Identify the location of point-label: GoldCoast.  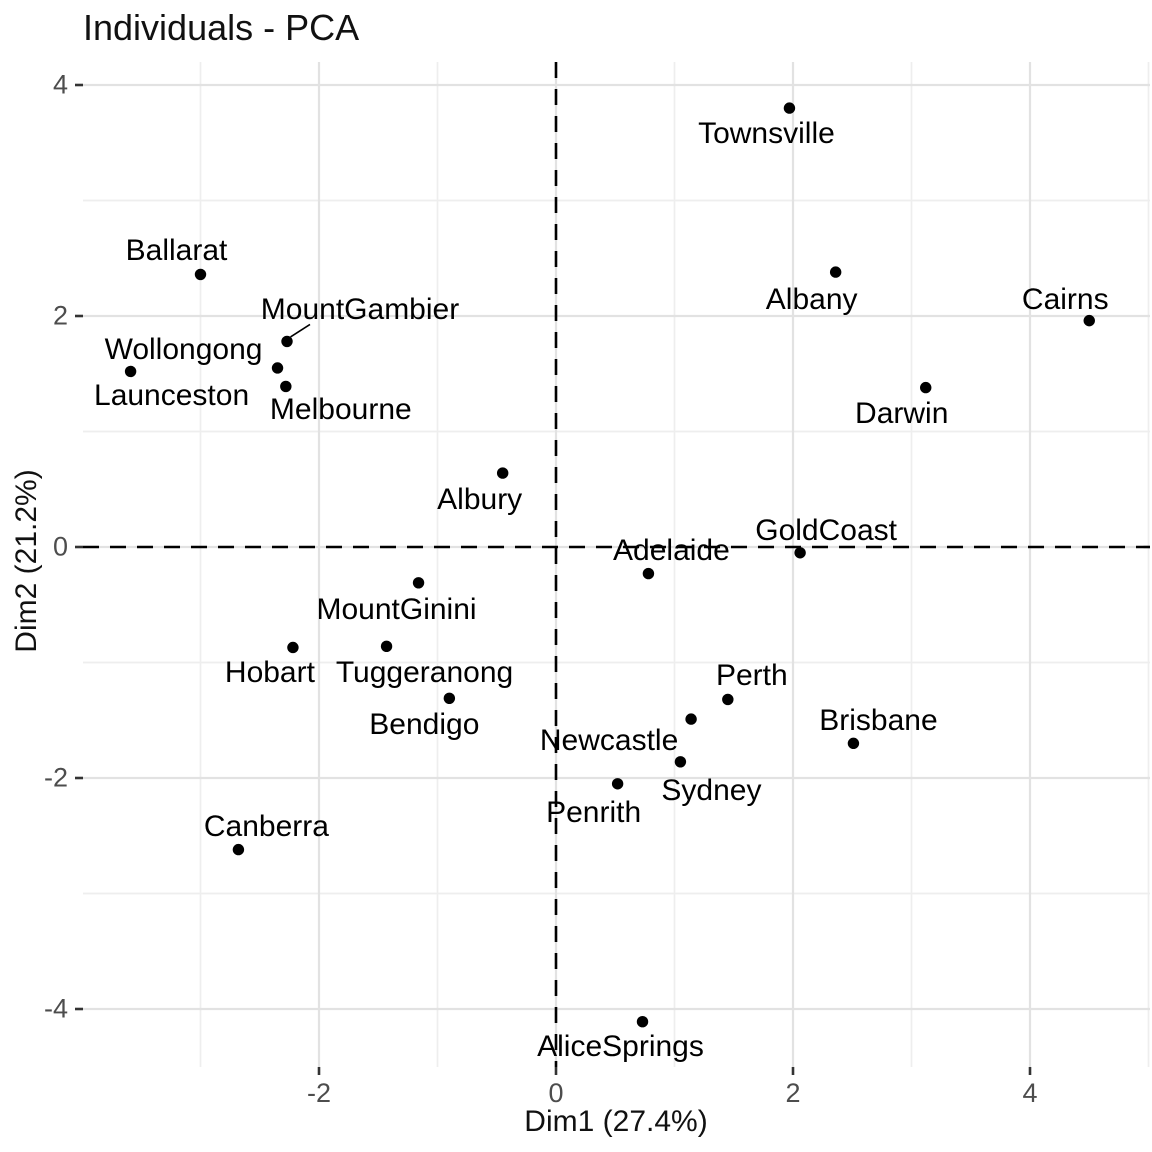
(826, 530).